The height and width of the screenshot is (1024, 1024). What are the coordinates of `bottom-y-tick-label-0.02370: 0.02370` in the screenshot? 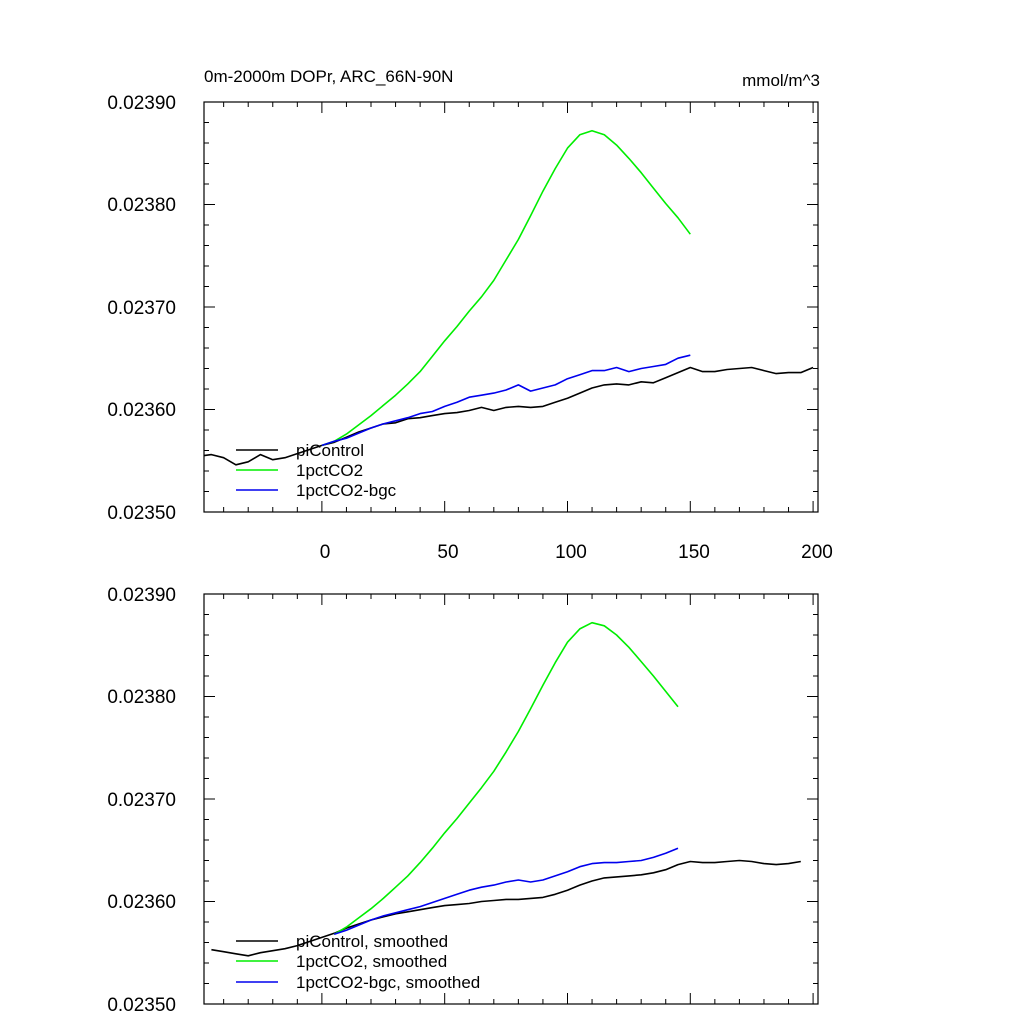 It's located at (141, 800).